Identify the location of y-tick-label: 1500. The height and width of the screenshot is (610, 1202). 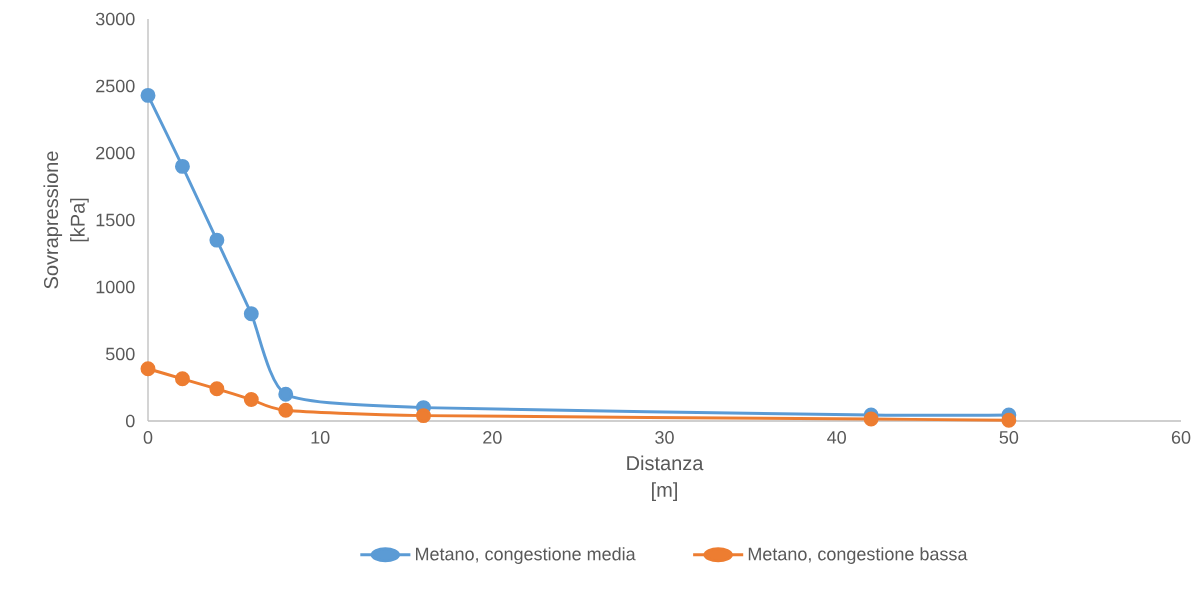
(115, 220).